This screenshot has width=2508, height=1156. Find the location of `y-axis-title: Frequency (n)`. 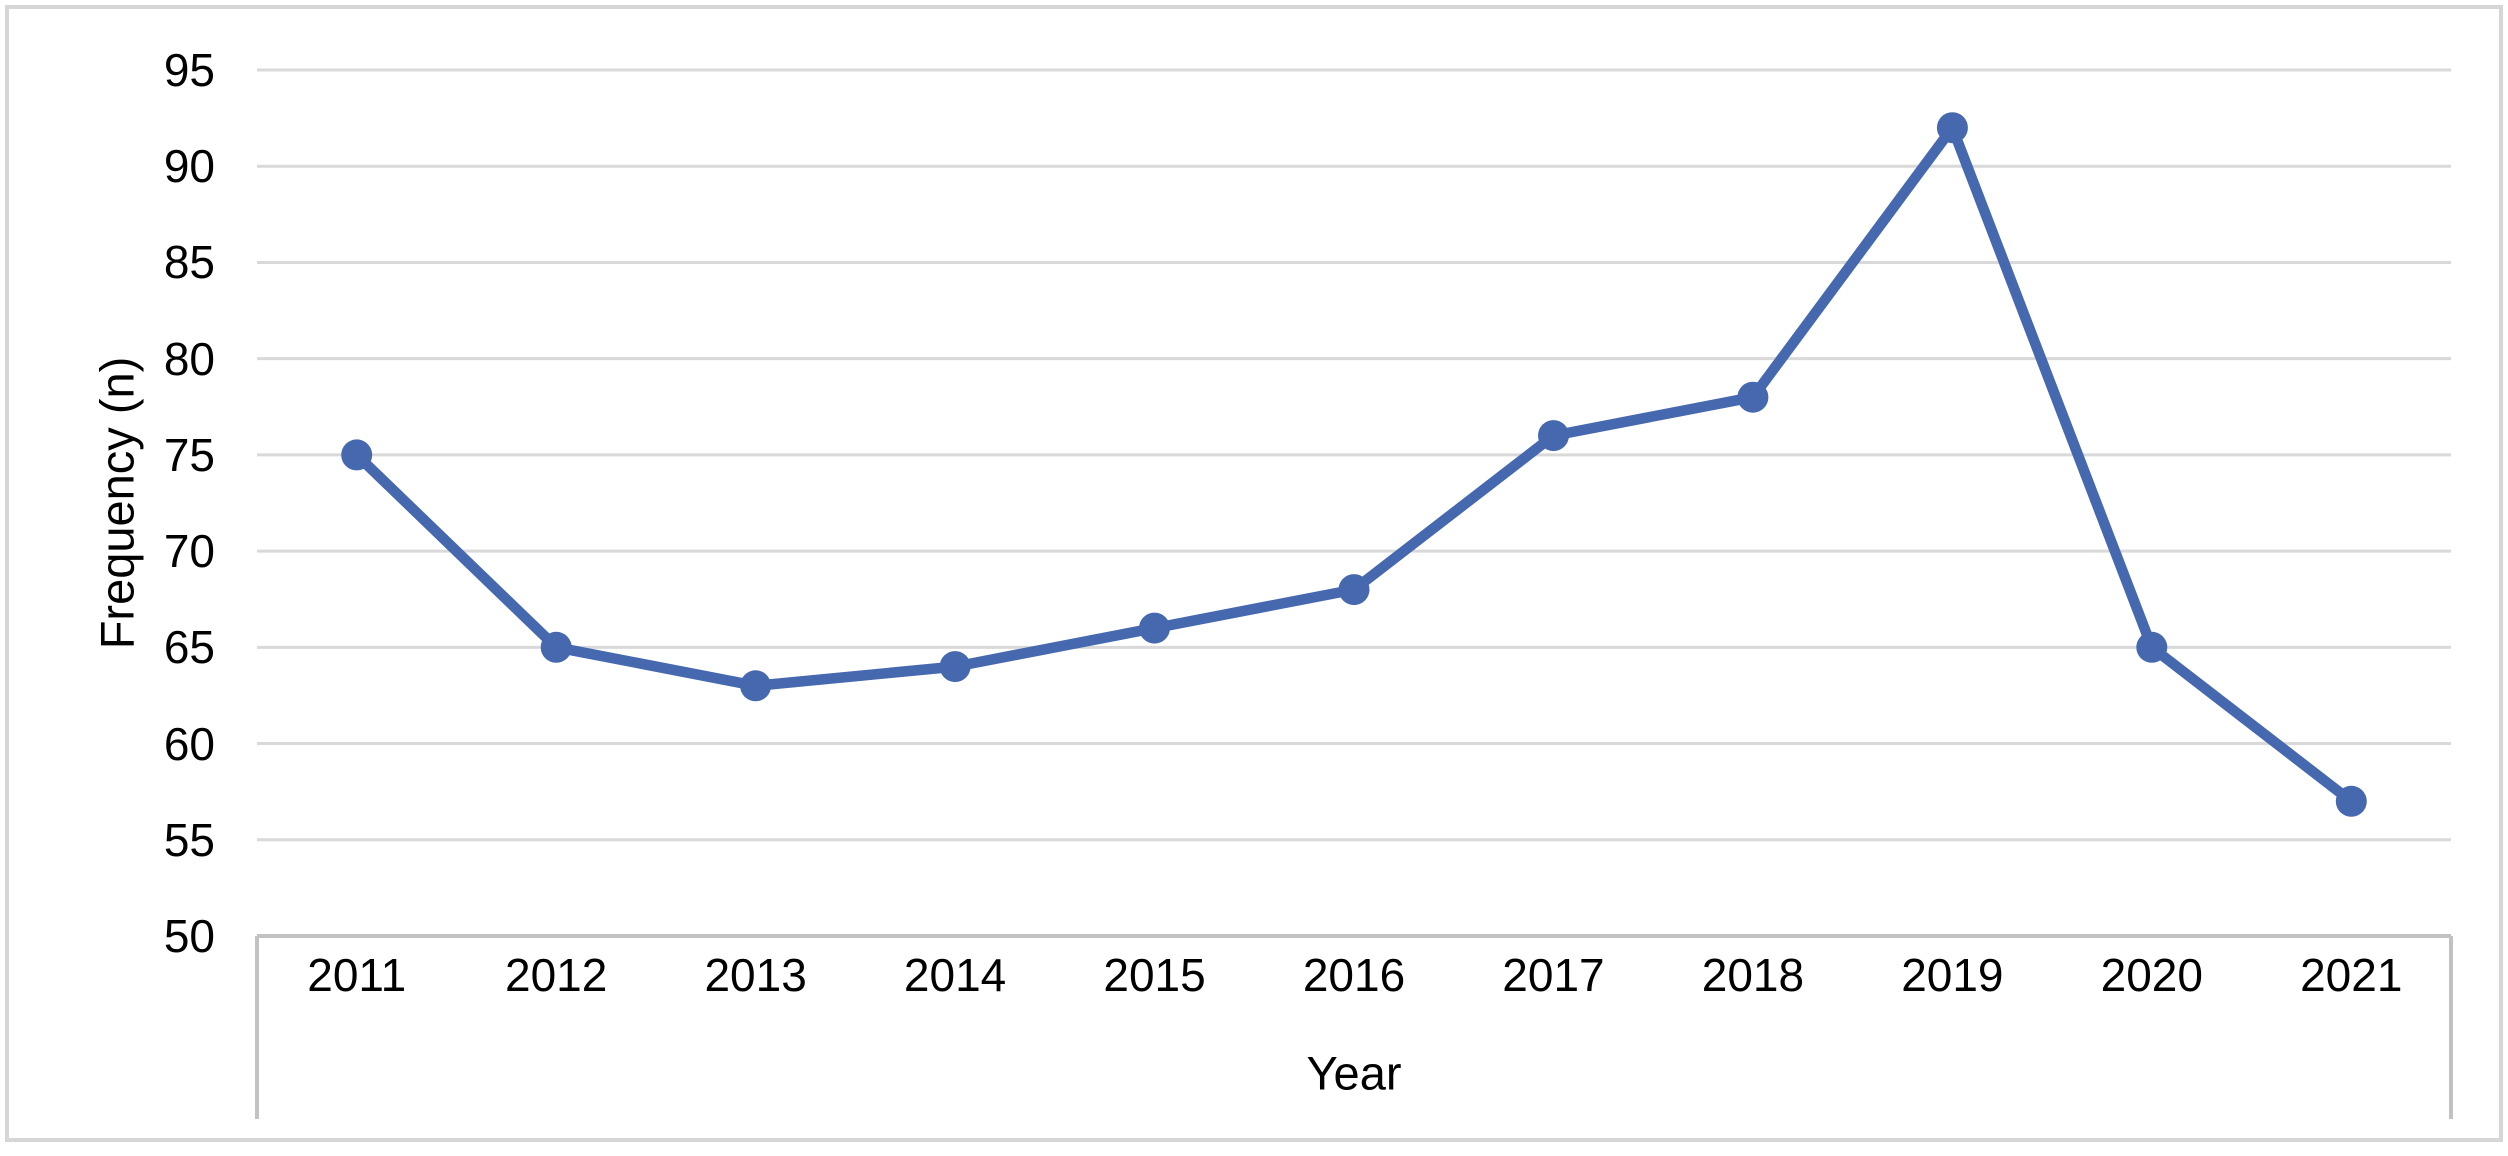

y-axis-title: Frequency (n) is located at coordinates (117, 503).